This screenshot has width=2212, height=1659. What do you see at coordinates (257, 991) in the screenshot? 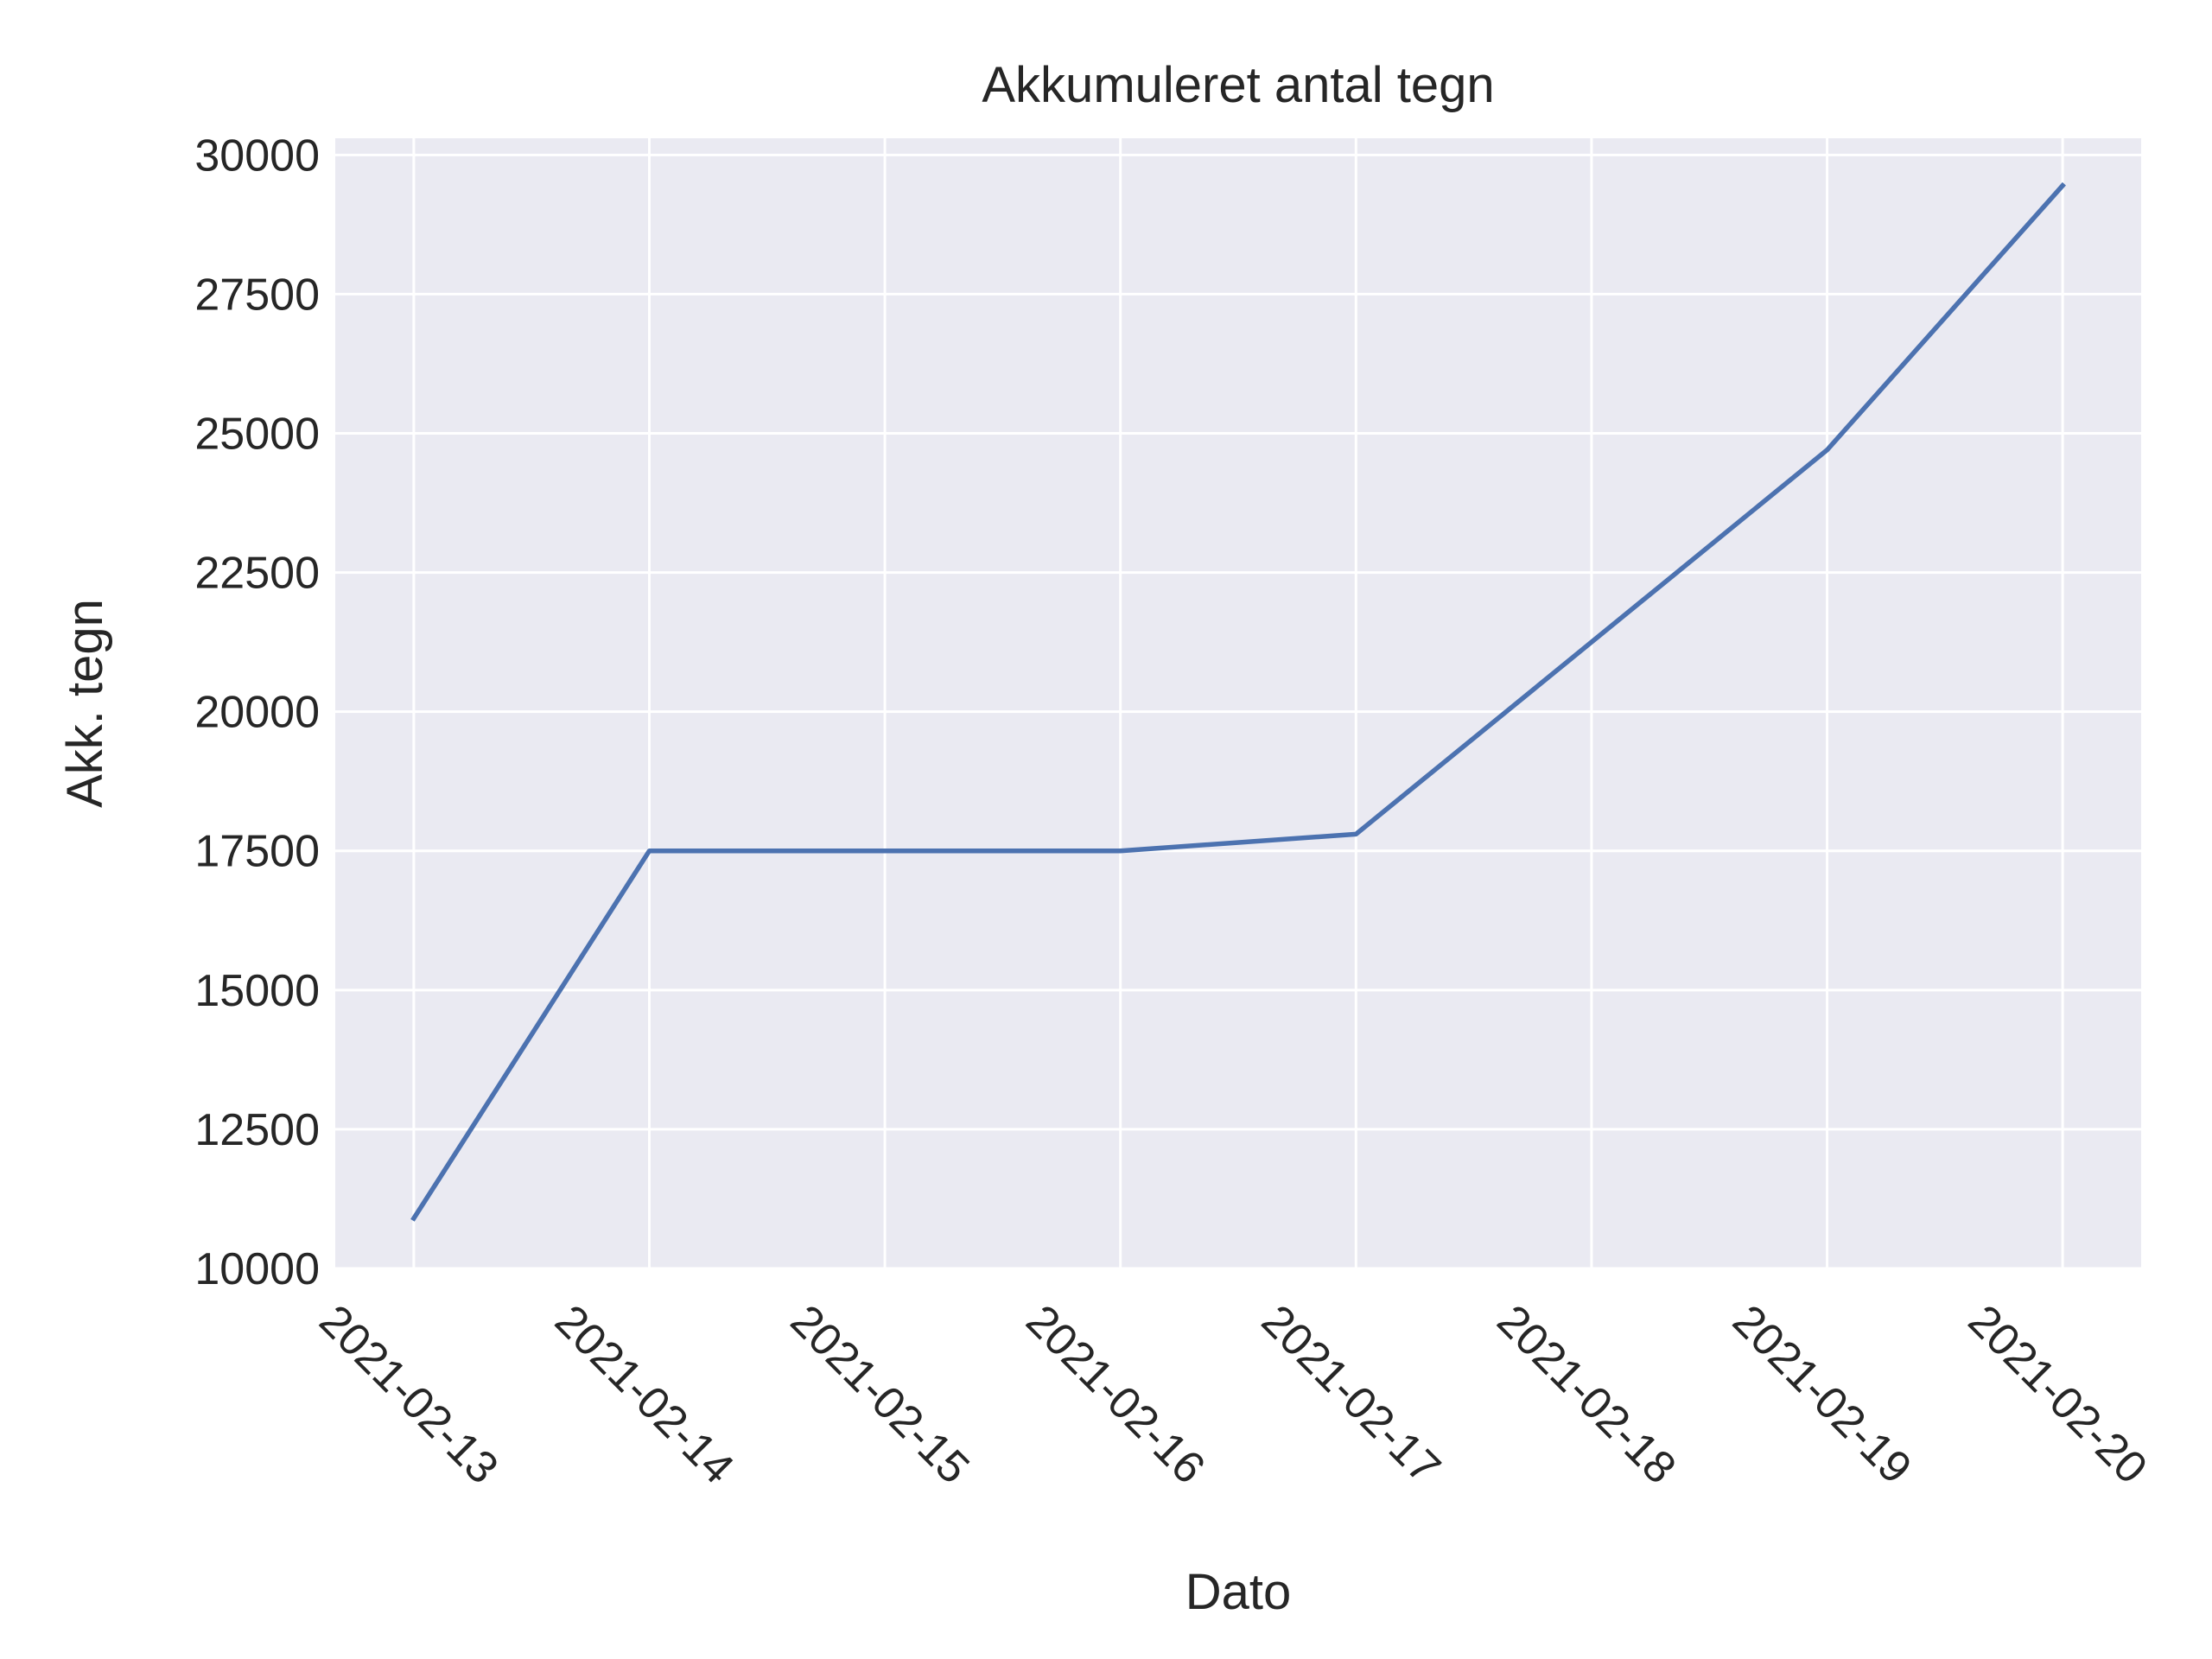
I see `y-tick-label: 15000` at bounding box center [257, 991].